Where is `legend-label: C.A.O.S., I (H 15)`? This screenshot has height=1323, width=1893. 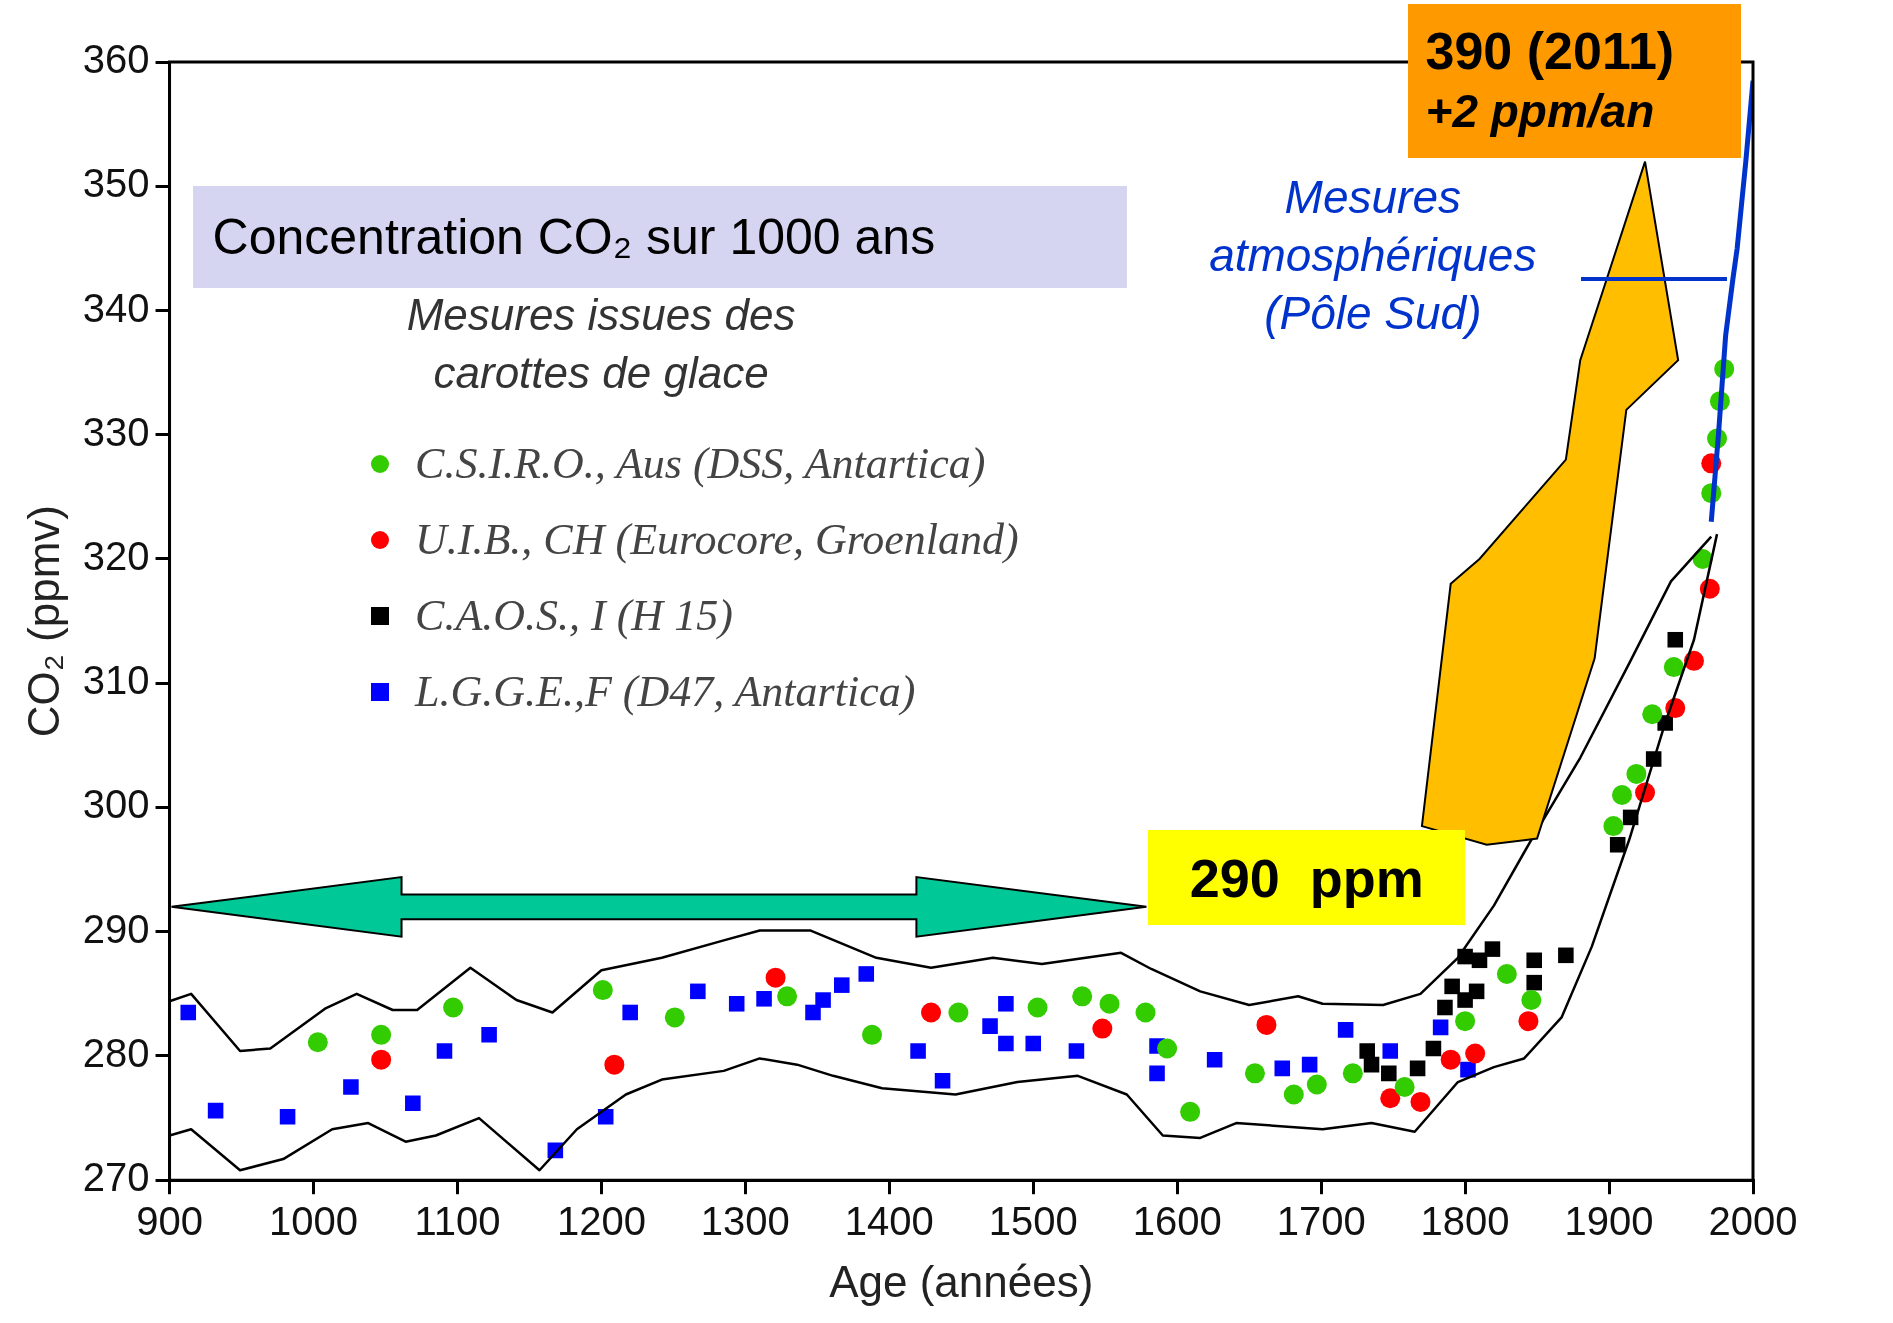 legend-label: C.A.O.S., I (H 15) is located at coordinates (574, 616).